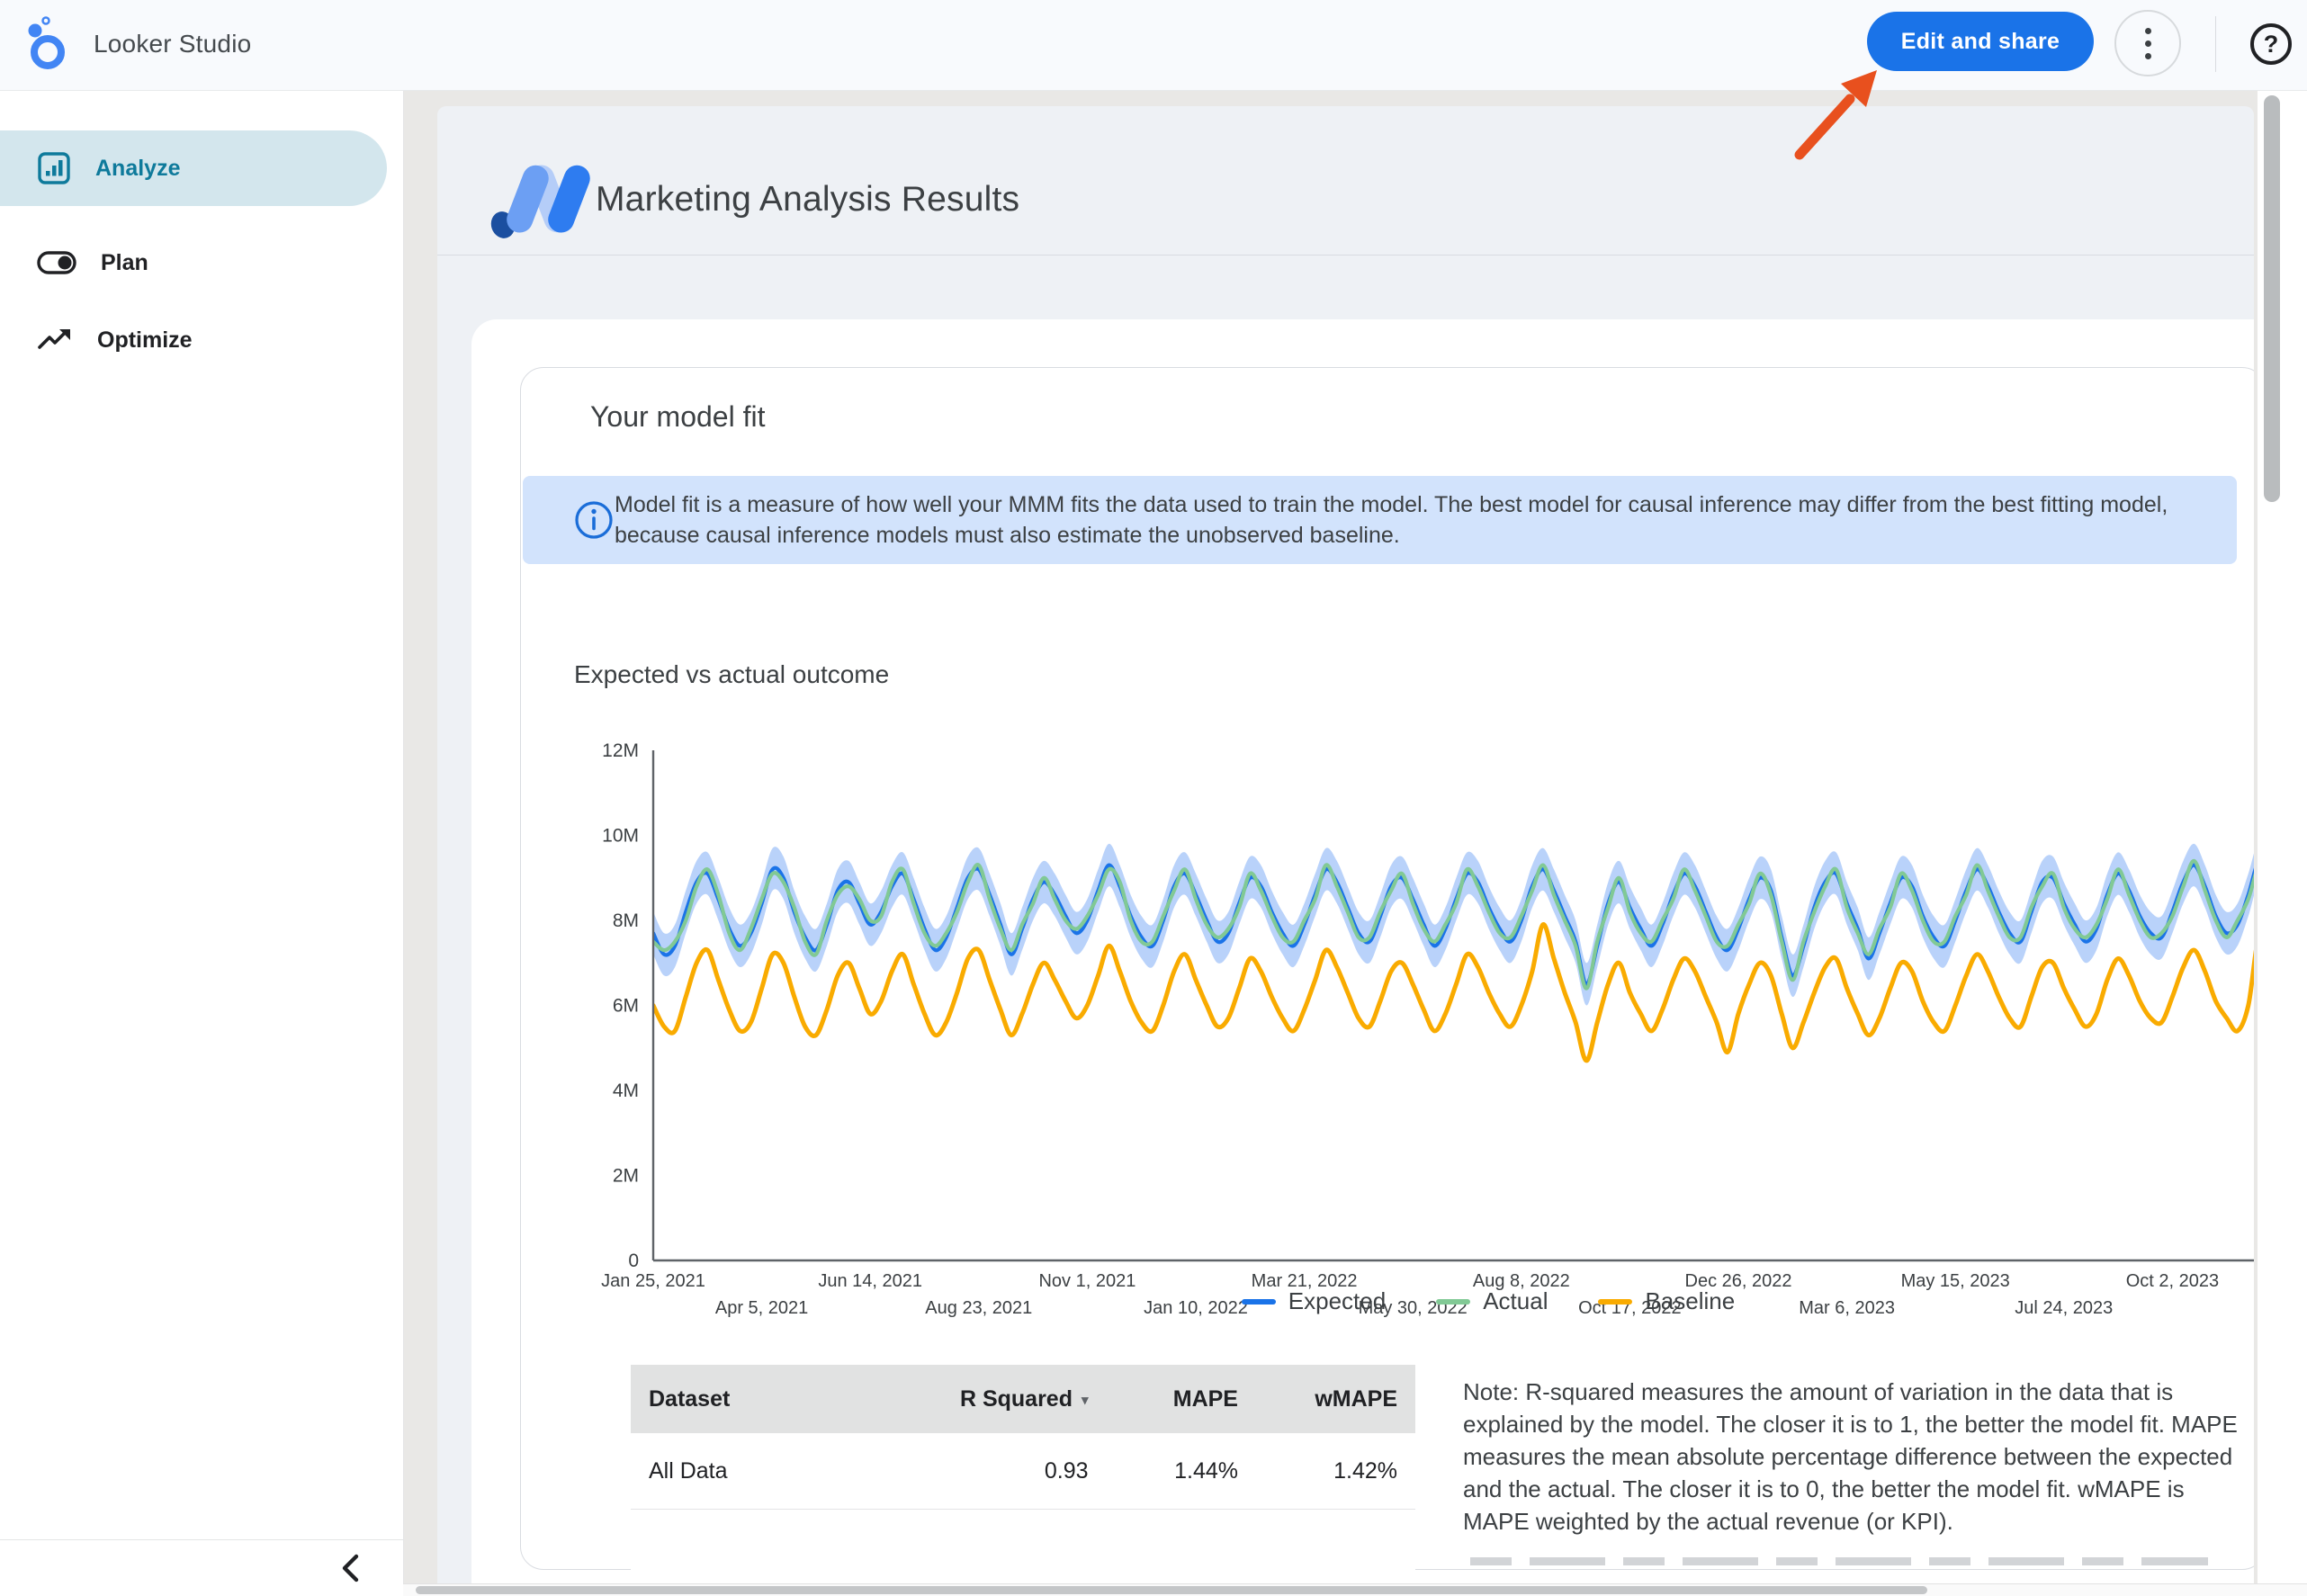  I want to click on credible-interval-band, so click(1453, 924).